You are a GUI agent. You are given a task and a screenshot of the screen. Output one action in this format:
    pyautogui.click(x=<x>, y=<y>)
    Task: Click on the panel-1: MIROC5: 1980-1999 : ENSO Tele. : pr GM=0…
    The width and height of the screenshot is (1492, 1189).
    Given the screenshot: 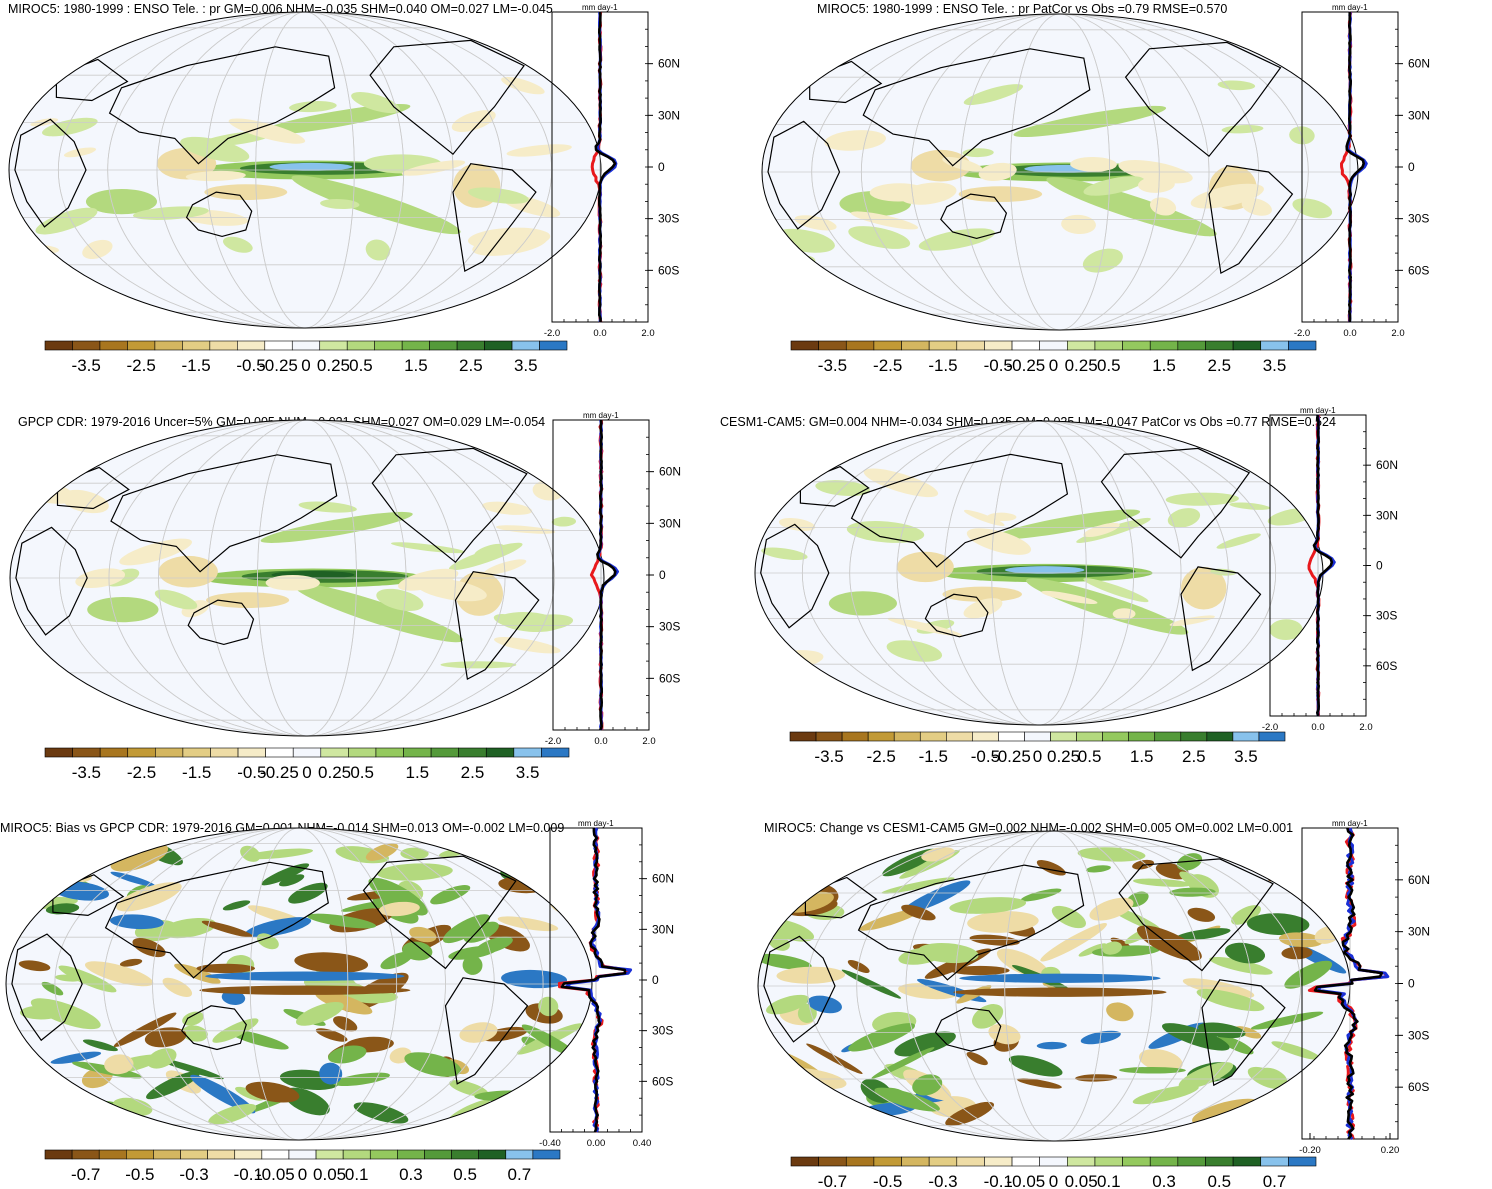 What is the action you would take?
    pyautogui.click(x=344, y=188)
    